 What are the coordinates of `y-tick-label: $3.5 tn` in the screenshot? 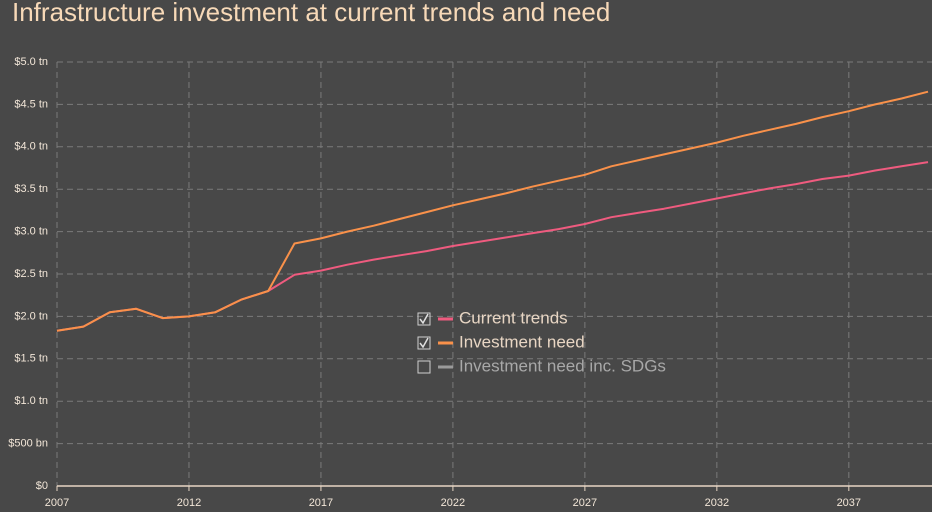 It's located at (31, 189).